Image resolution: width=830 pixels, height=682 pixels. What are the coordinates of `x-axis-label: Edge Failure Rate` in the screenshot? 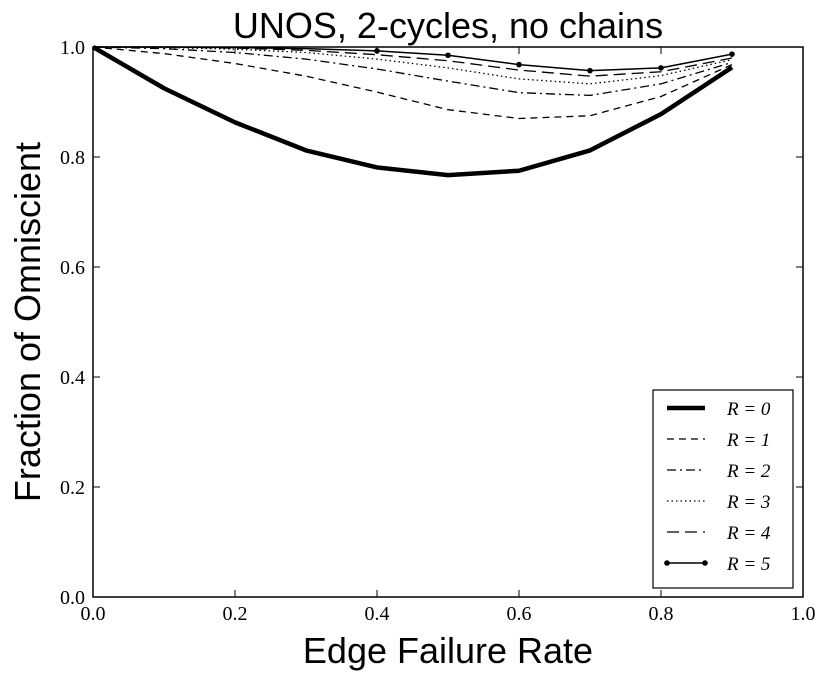 It's located at (448, 650).